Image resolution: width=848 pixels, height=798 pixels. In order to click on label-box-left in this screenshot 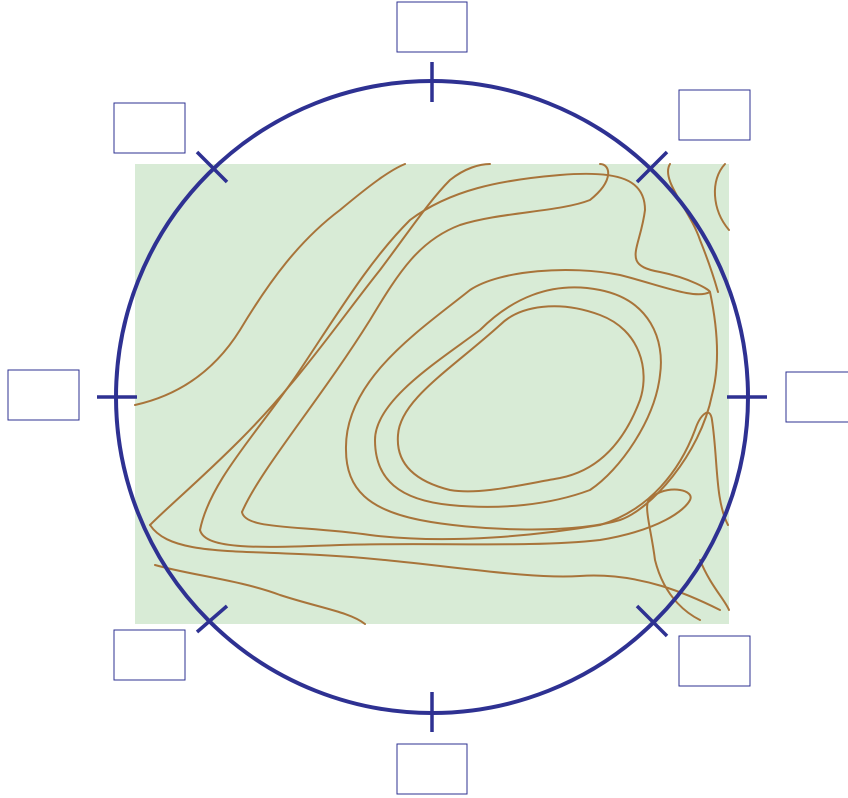, I will do `click(43, 395)`.